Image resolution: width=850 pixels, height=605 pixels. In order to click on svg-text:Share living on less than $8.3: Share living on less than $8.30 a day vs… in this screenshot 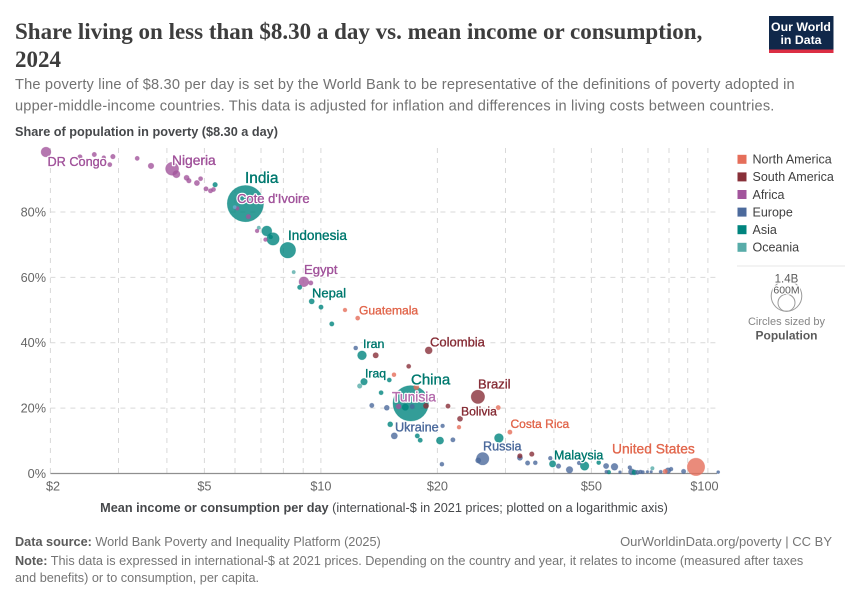, I will do `click(358, 31)`.